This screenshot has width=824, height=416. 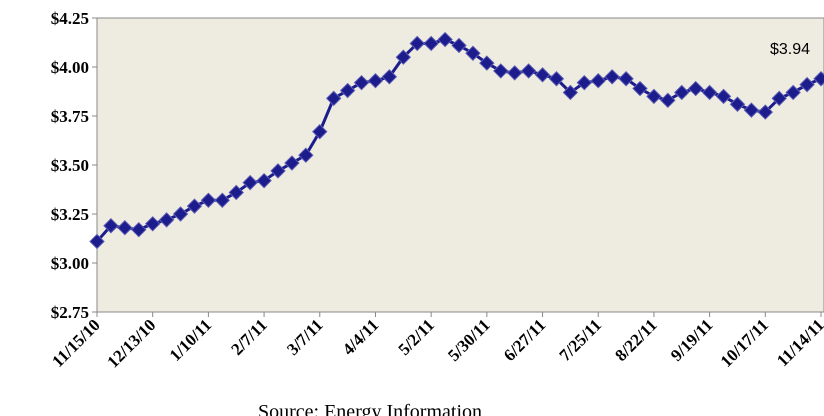 I want to click on annotation: $3.94, so click(x=790, y=49).